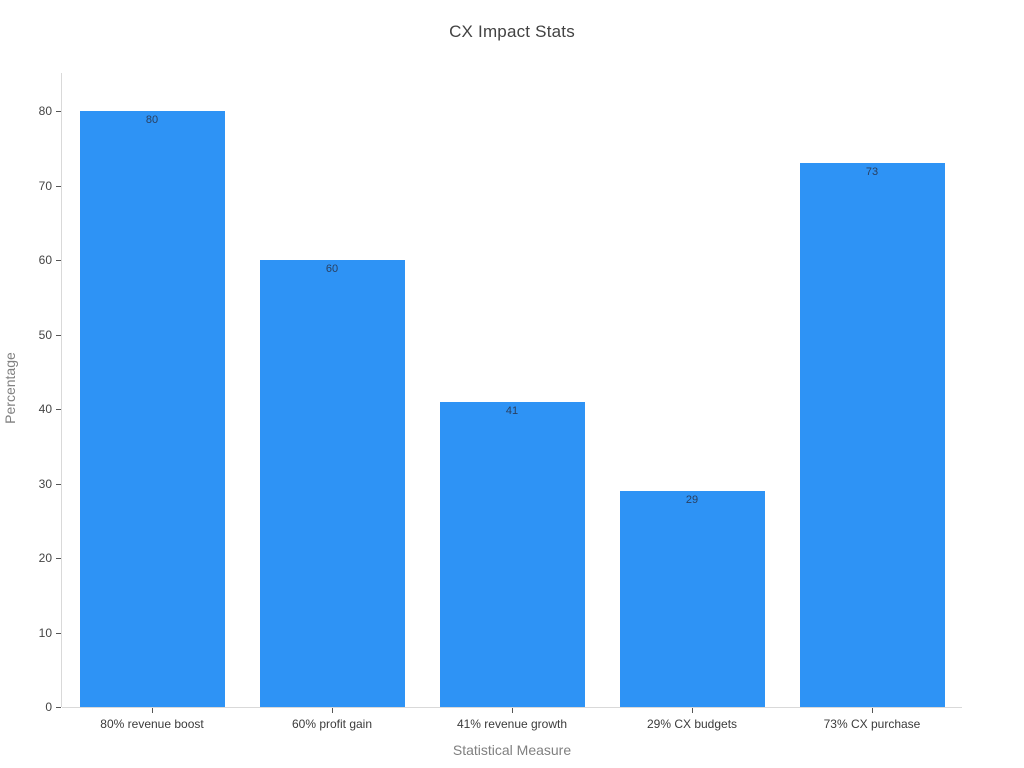 The height and width of the screenshot is (768, 1024). Describe the element at coordinates (152, 724) in the screenshot. I see `x-tick-label: 80% revenue boost` at that location.